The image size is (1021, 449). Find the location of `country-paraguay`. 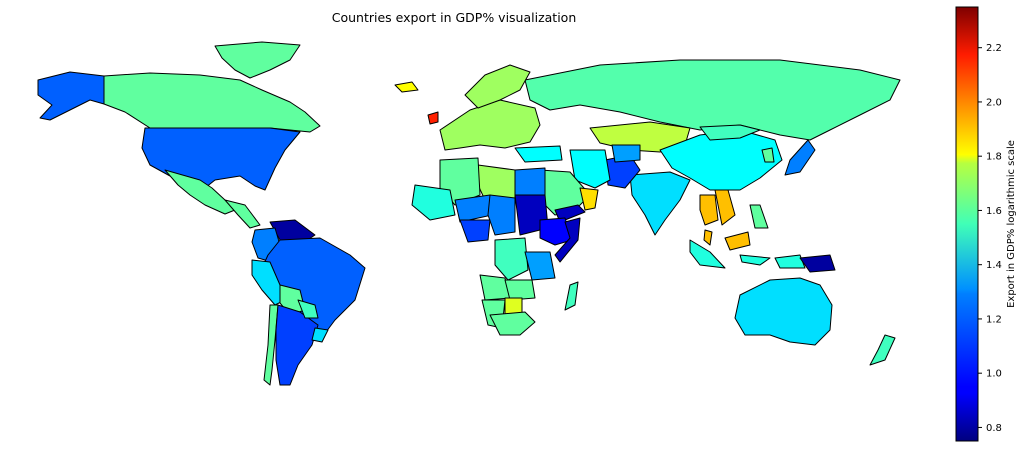

country-paraguay is located at coordinates (308, 309).